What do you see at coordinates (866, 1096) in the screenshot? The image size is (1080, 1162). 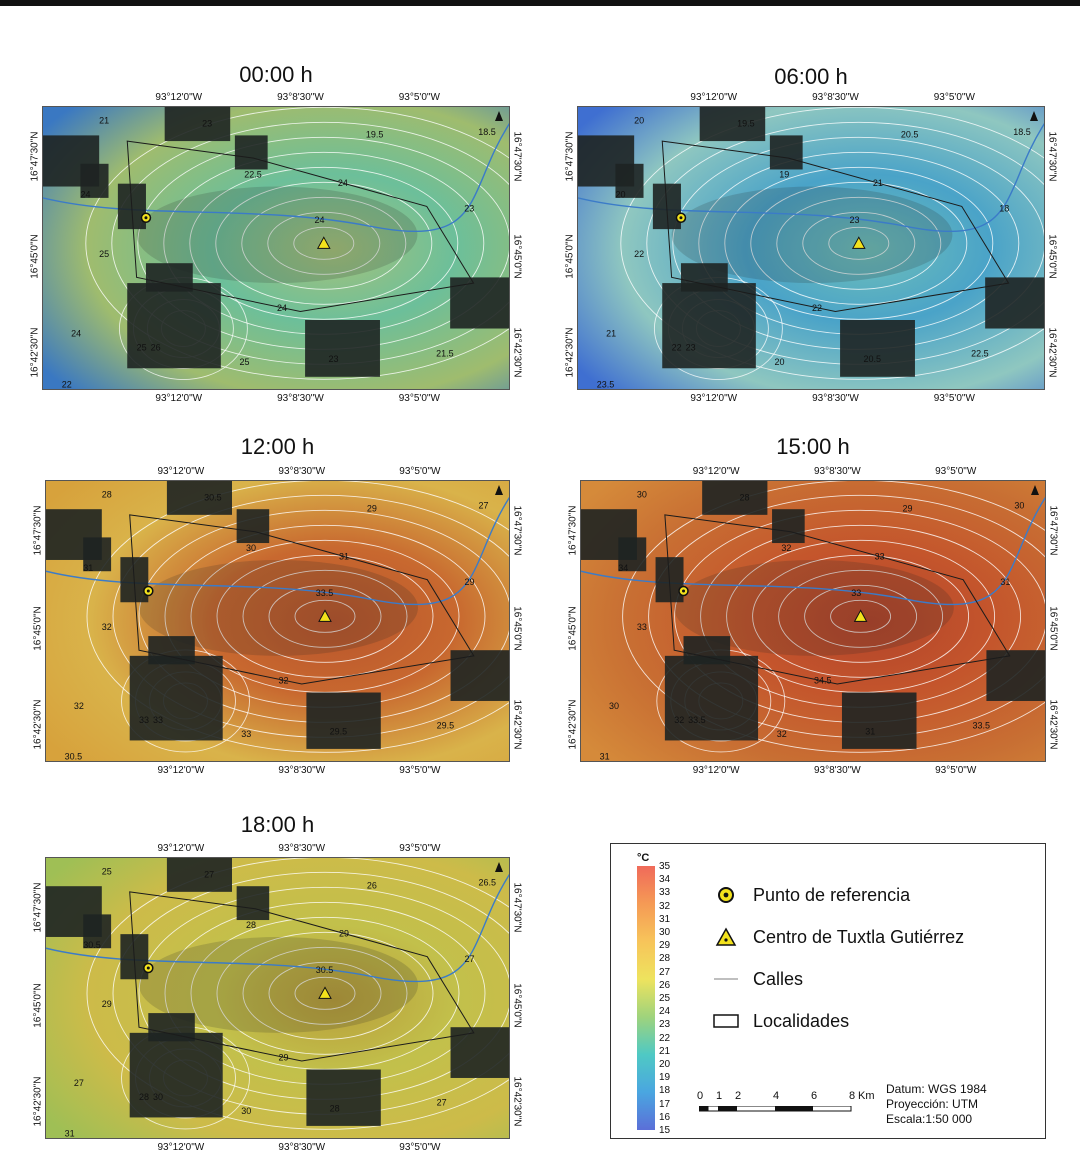 I see `scale-unit: Km` at bounding box center [866, 1096].